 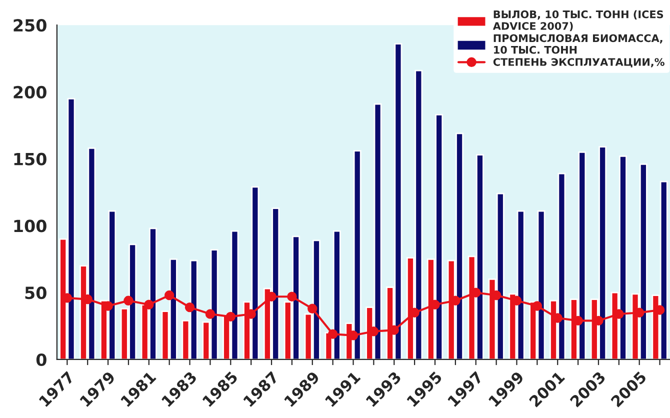 I want to click on y-tick-label: 100, so click(x=30, y=226).